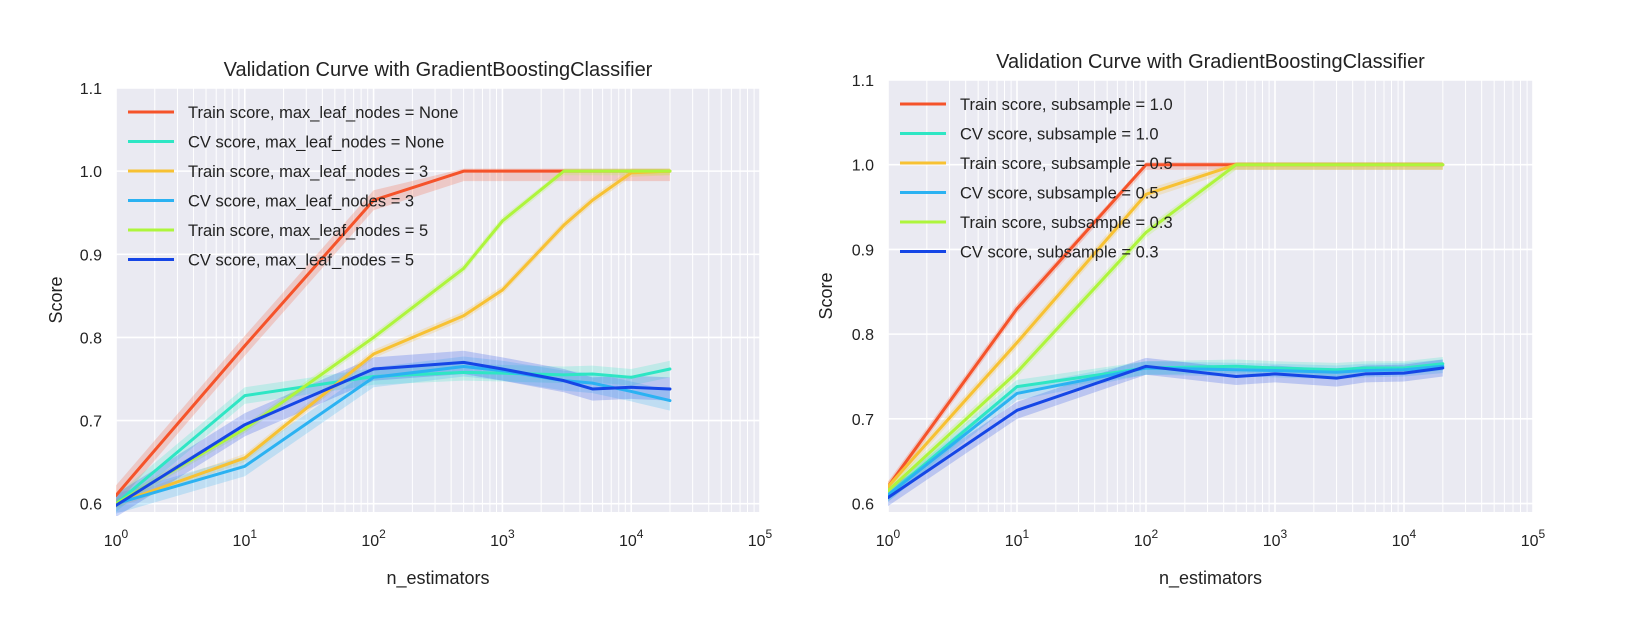 The width and height of the screenshot is (1630, 632). Describe the element at coordinates (308, 172) in the screenshot. I see `legend-label: Train score, max_leaf_nodes = 3` at that location.